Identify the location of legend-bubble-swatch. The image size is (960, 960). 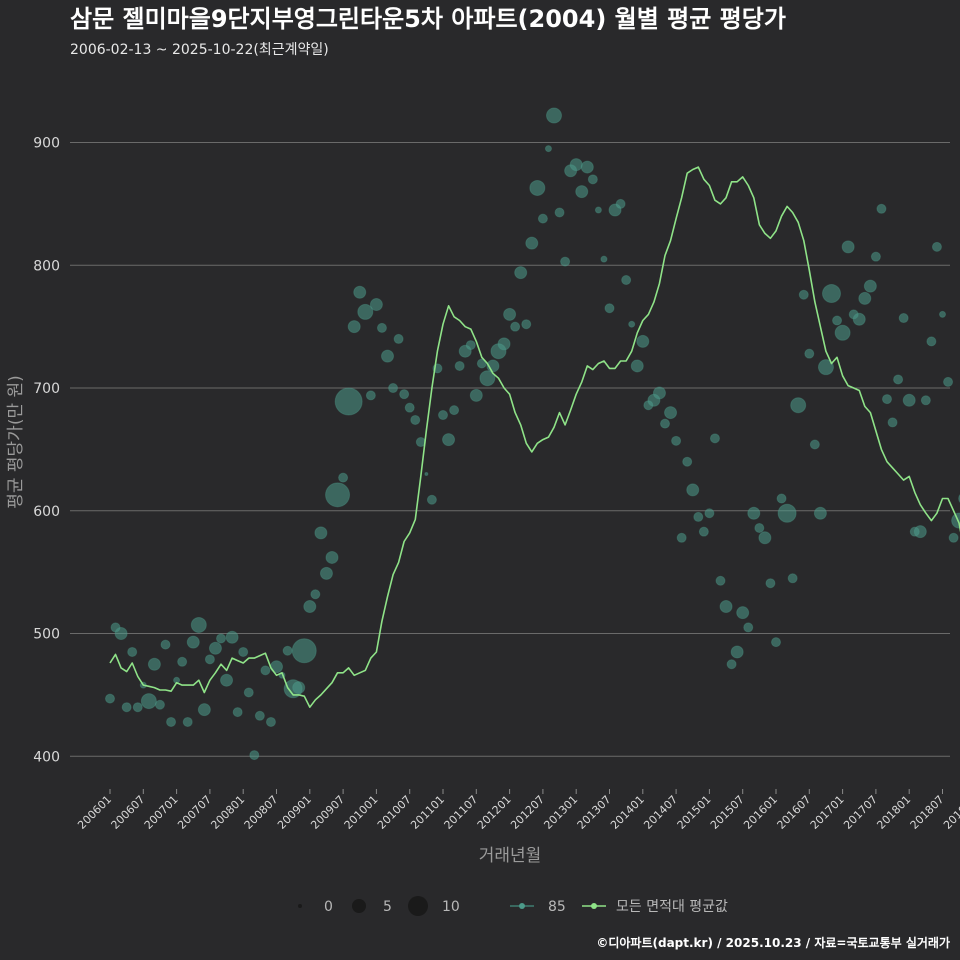
(522, 906).